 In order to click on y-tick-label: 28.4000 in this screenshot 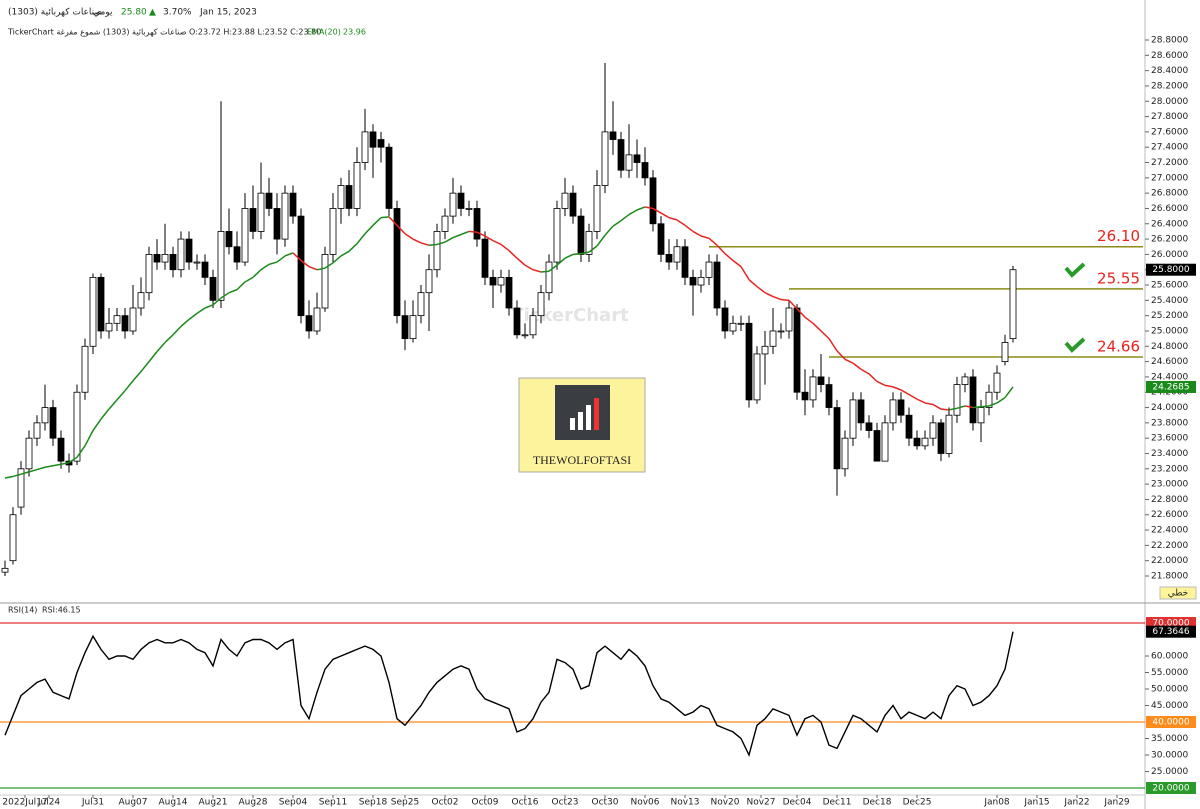, I will do `click(1169, 71)`.